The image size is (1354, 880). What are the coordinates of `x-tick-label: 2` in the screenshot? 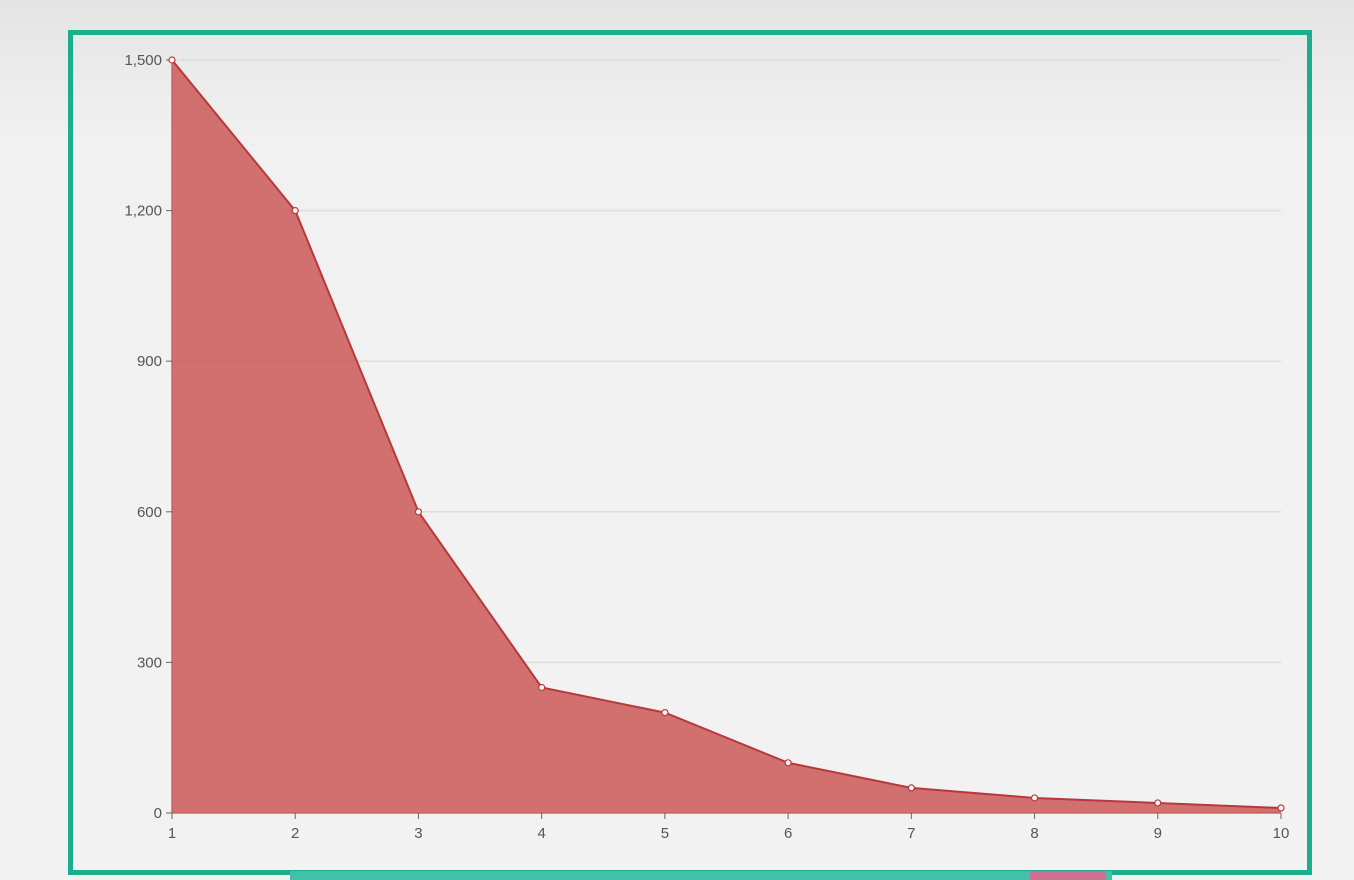 It's located at (295, 833).